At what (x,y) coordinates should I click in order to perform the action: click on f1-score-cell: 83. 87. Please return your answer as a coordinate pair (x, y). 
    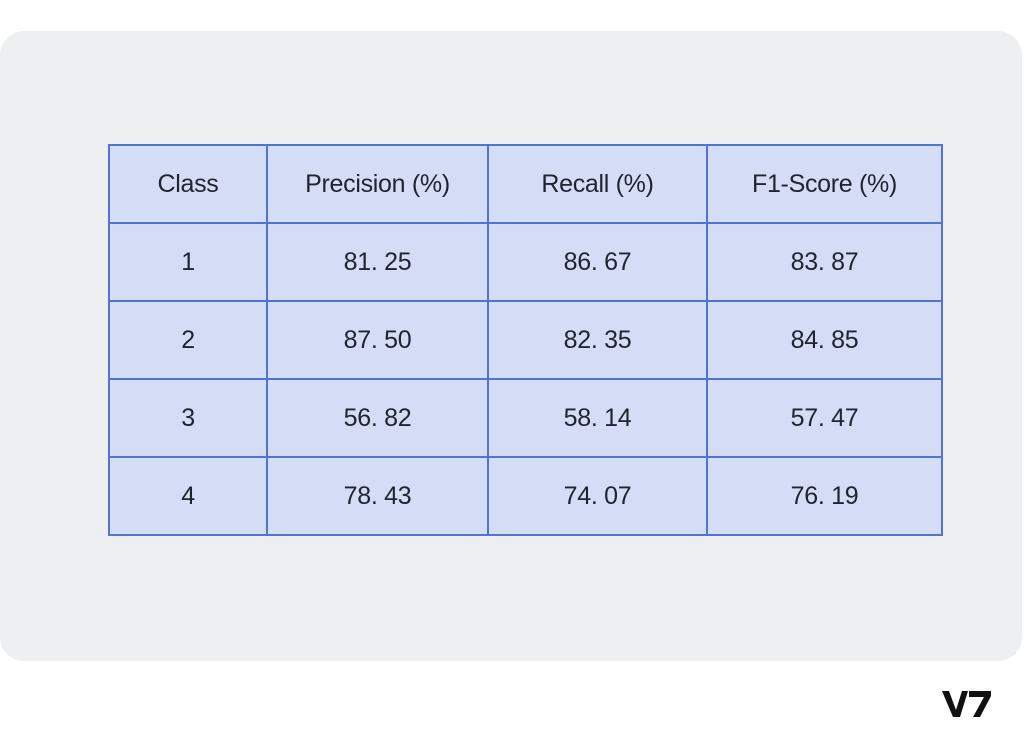
    Looking at the image, I should click on (824, 262).